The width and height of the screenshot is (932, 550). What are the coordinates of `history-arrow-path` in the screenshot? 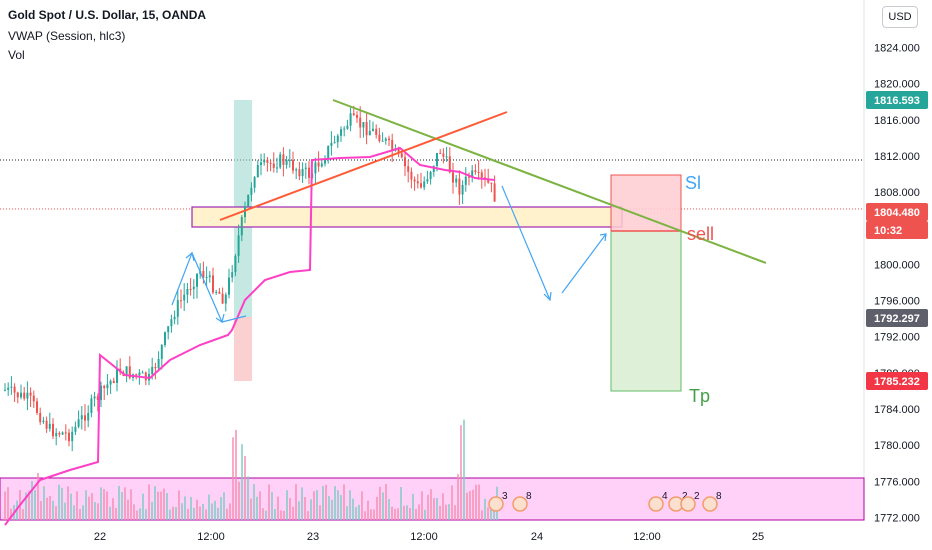 It's located at (209, 287).